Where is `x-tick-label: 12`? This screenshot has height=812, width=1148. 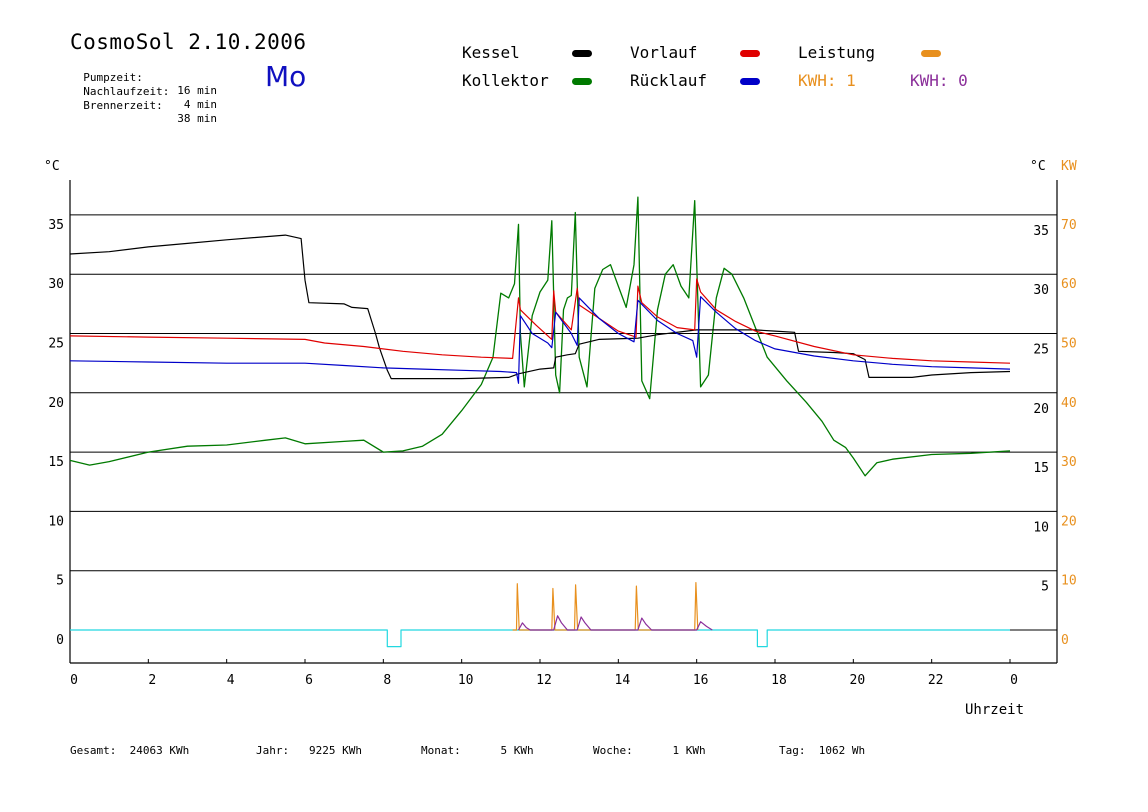 x-tick-label: 12 is located at coordinates (544, 680).